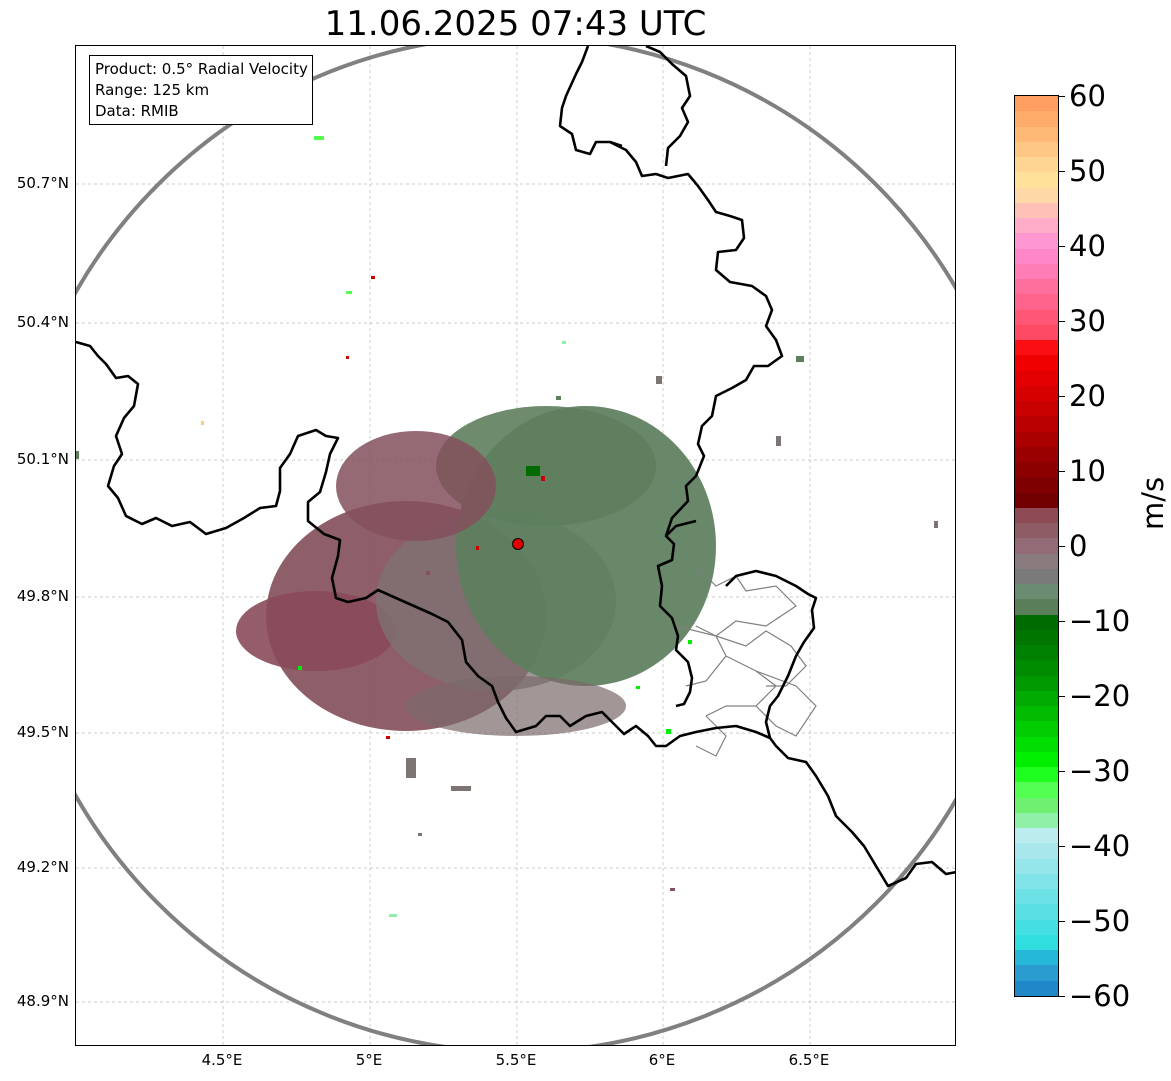 The image size is (1171, 1081). I want to click on range-text: Range: 125 km, so click(152, 90).